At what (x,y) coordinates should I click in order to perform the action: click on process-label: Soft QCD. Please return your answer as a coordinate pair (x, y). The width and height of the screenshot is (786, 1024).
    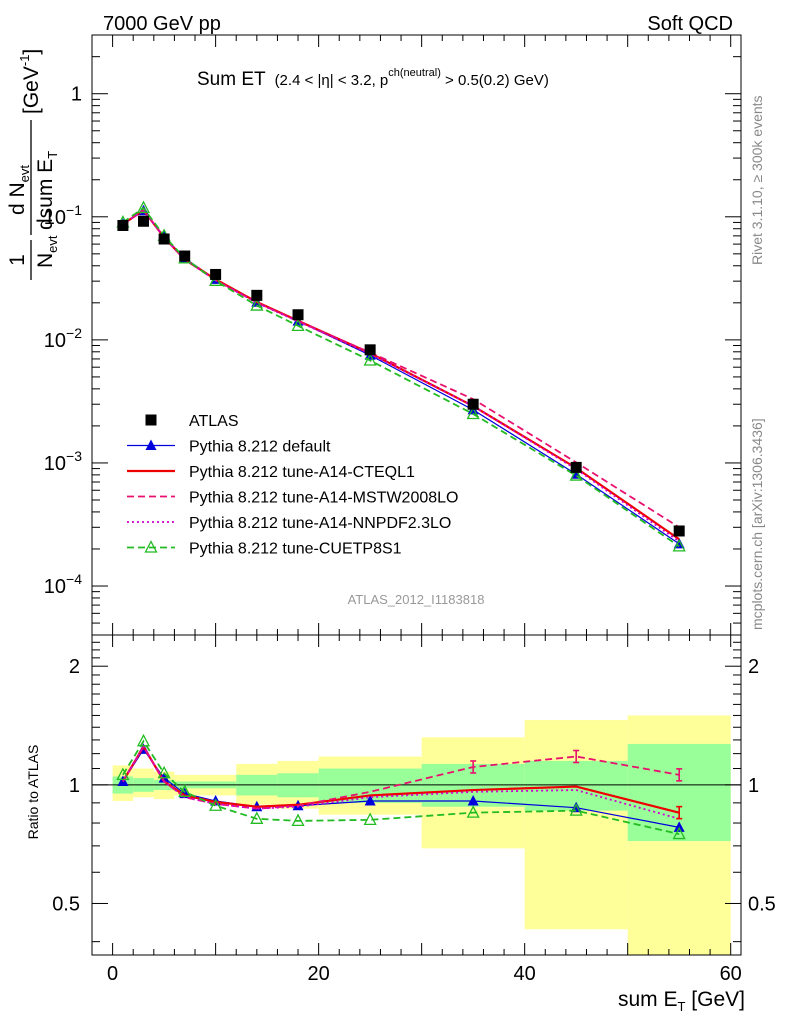
    Looking at the image, I should click on (690, 24).